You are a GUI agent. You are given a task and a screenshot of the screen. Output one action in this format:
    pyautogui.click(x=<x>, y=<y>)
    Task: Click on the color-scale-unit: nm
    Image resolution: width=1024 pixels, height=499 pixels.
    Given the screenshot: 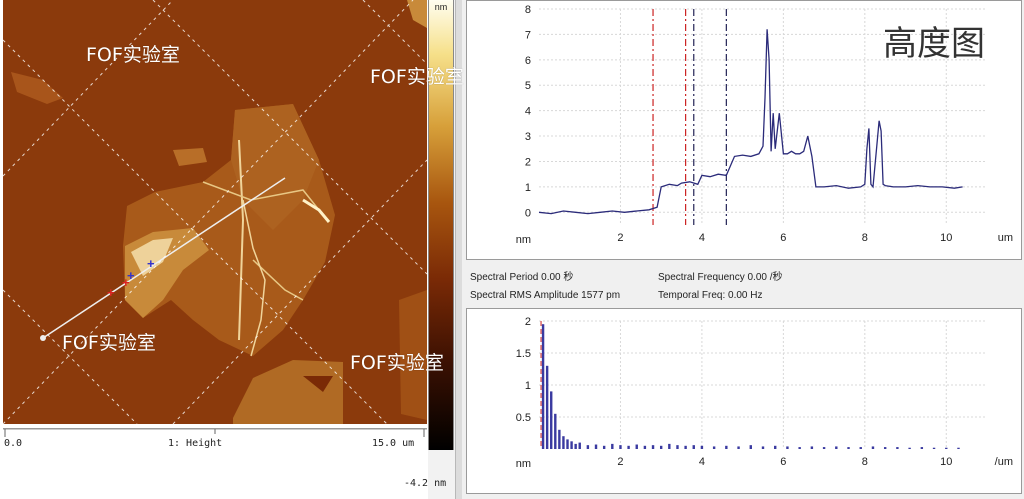 What is the action you would take?
    pyautogui.click(x=441, y=7)
    